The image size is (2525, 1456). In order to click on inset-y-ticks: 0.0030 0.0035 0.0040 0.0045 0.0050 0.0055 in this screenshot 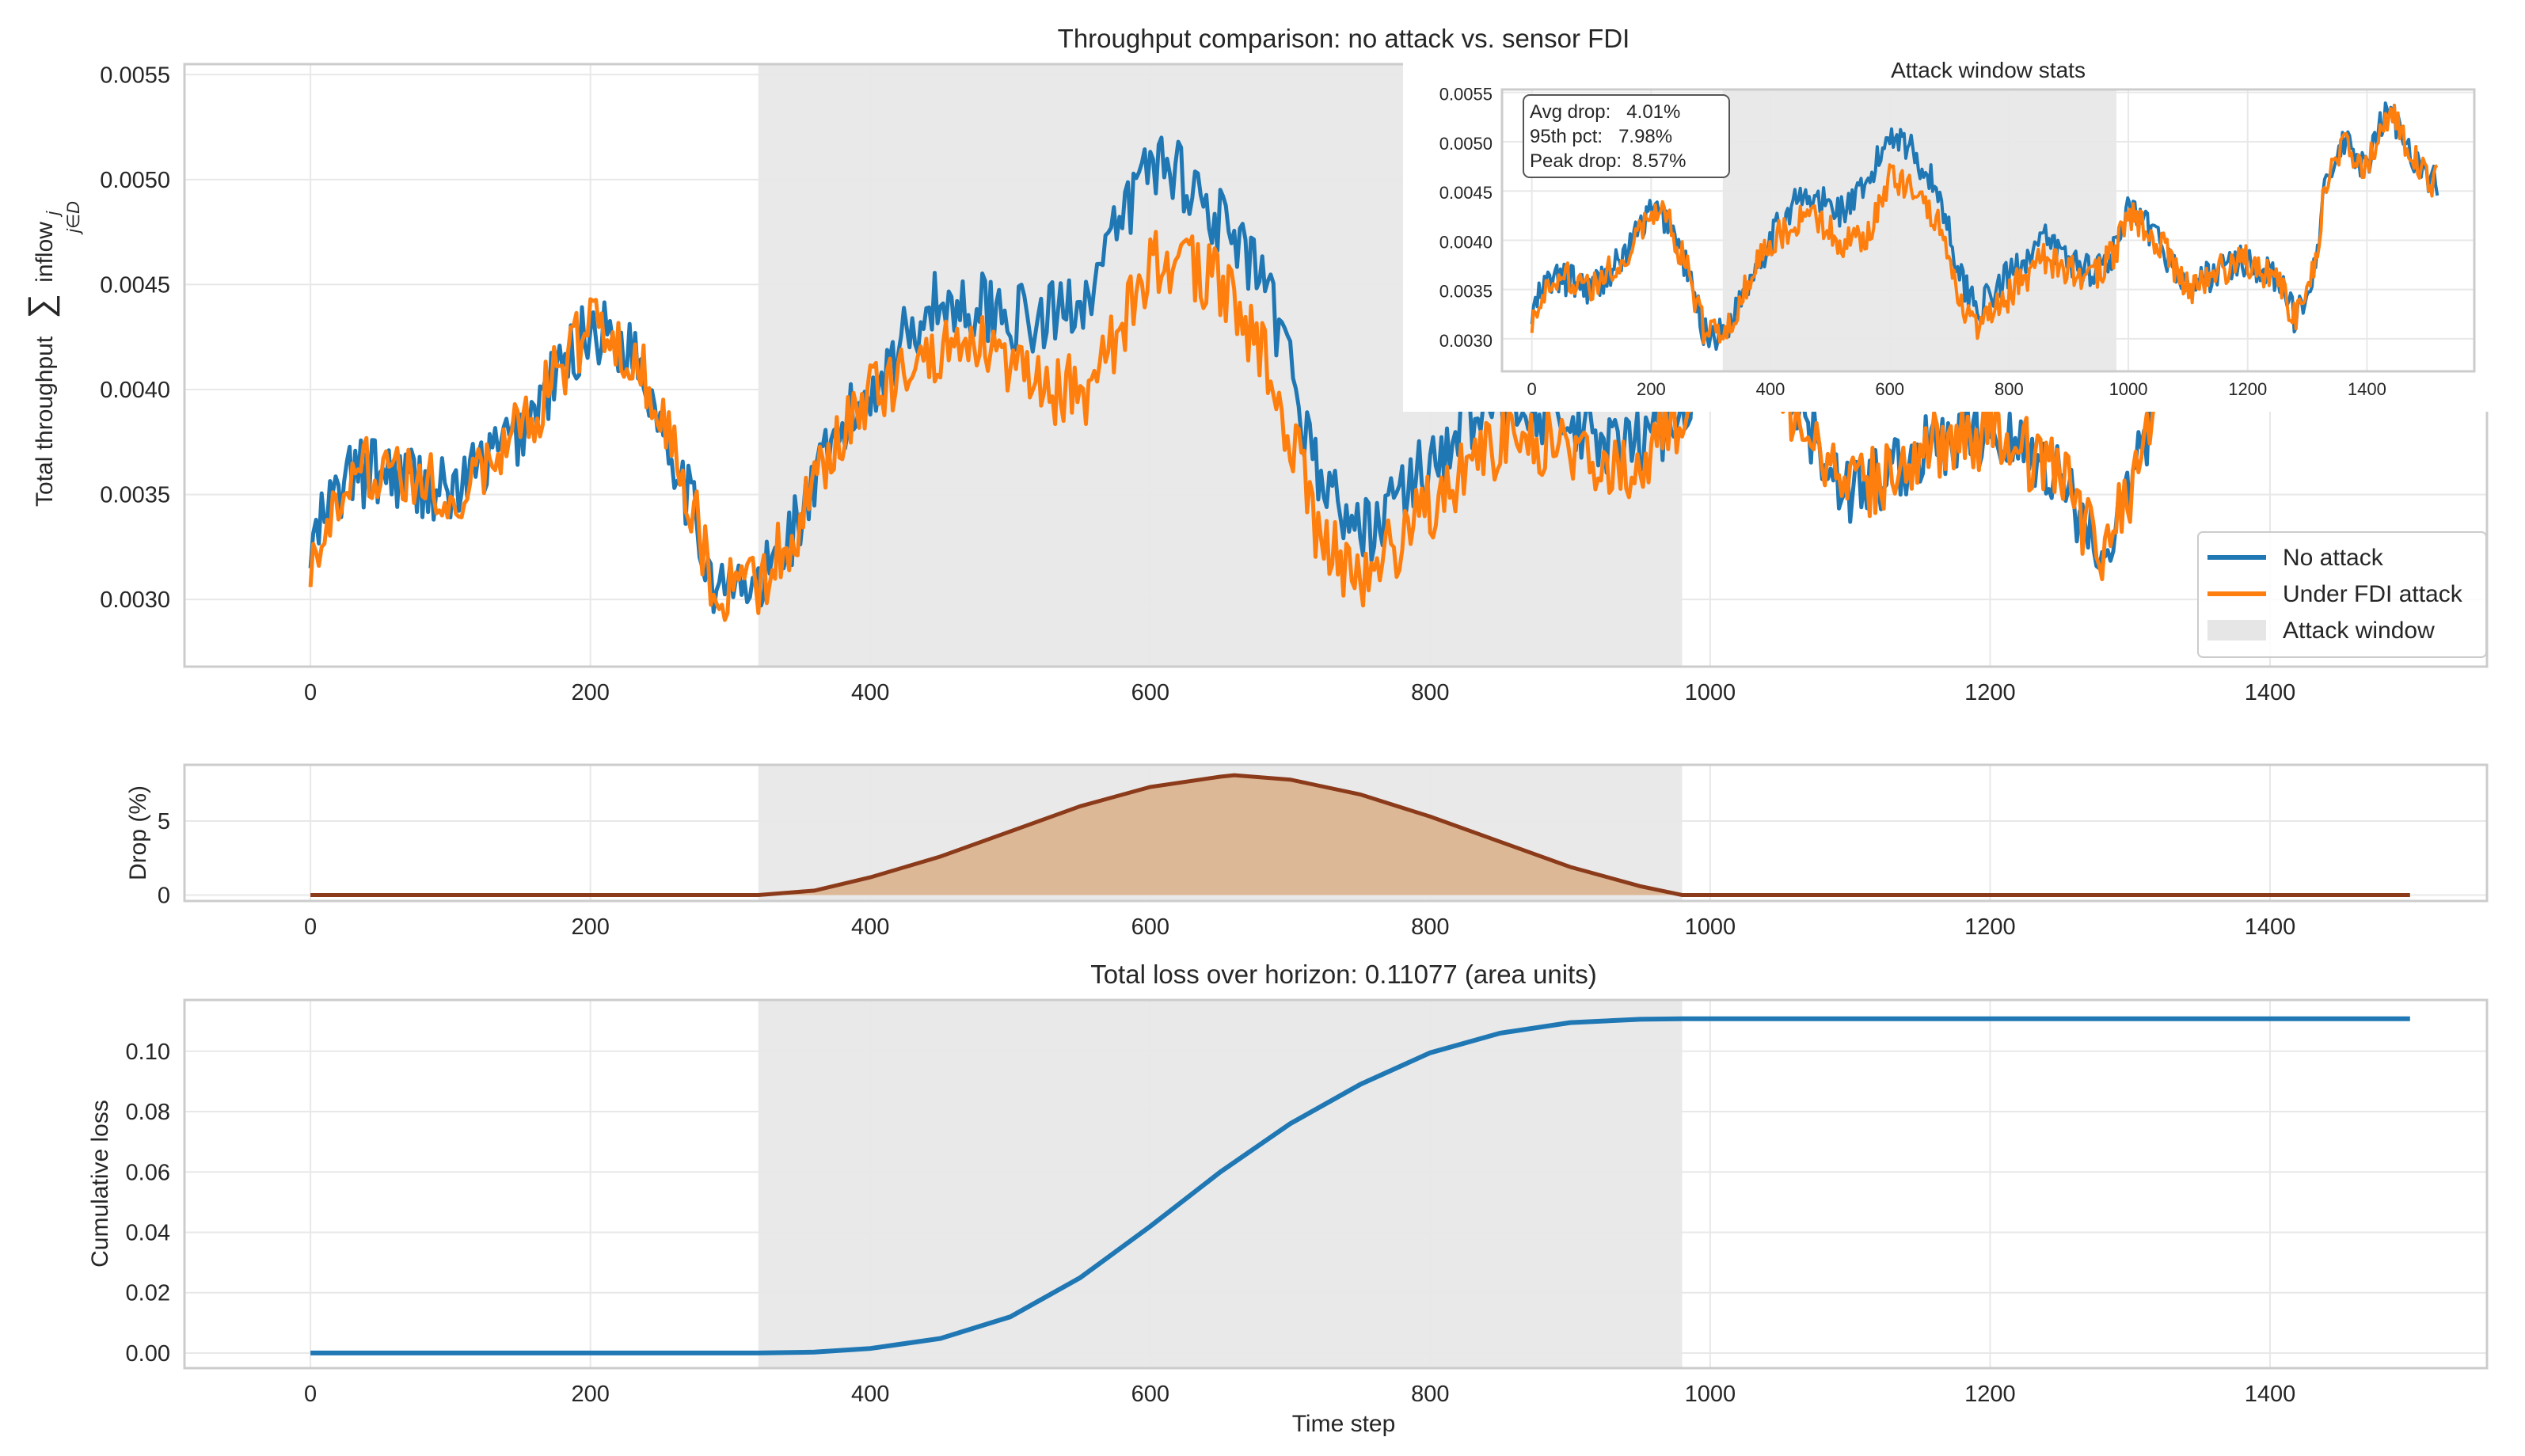, I will do `click(1466, 218)`.